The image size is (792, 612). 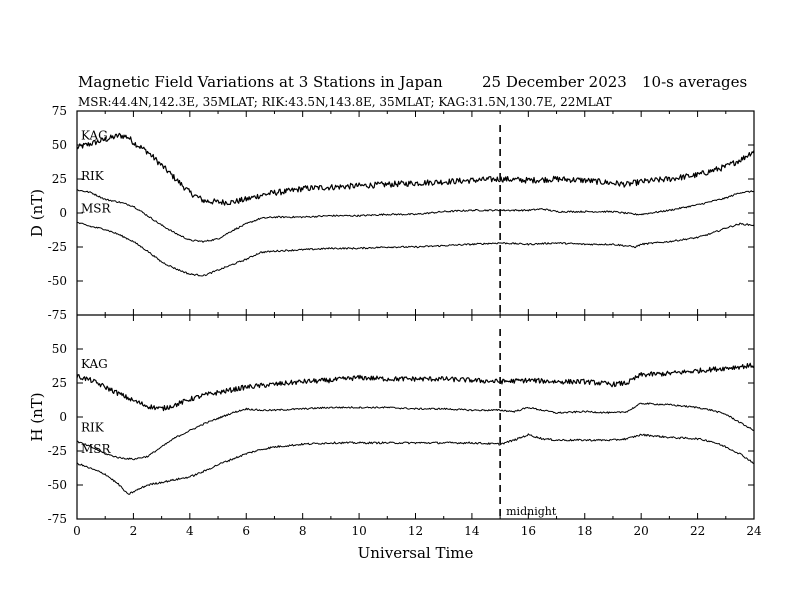 What do you see at coordinates (694, 82) in the screenshot?
I see `chart-averaging: 10-s averages` at bounding box center [694, 82].